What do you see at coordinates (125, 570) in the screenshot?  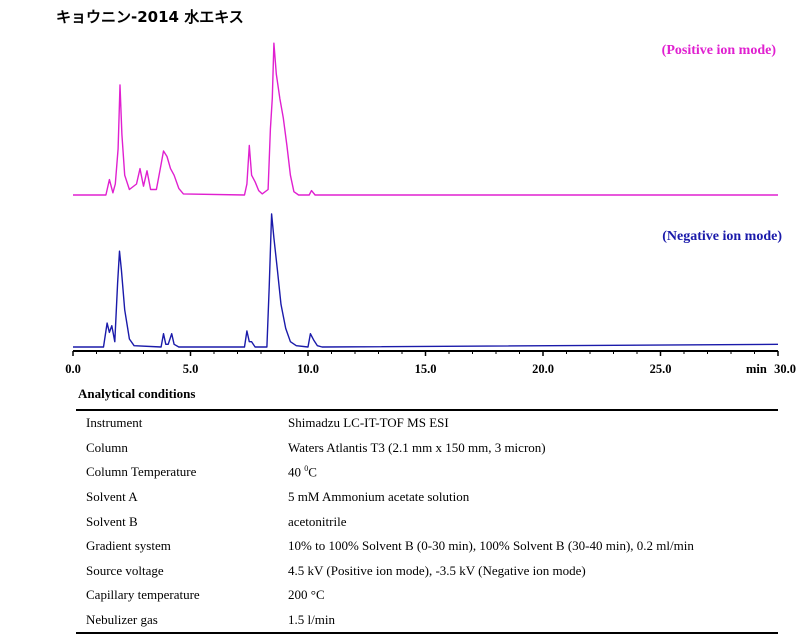 I see `param-cell: Source voltage` at bounding box center [125, 570].